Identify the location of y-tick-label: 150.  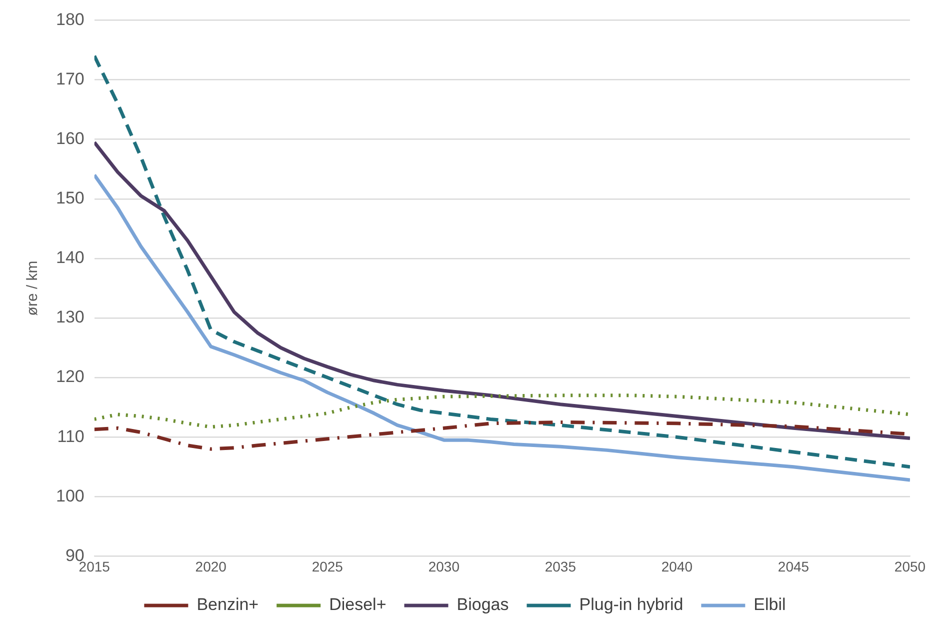
(70, 198).